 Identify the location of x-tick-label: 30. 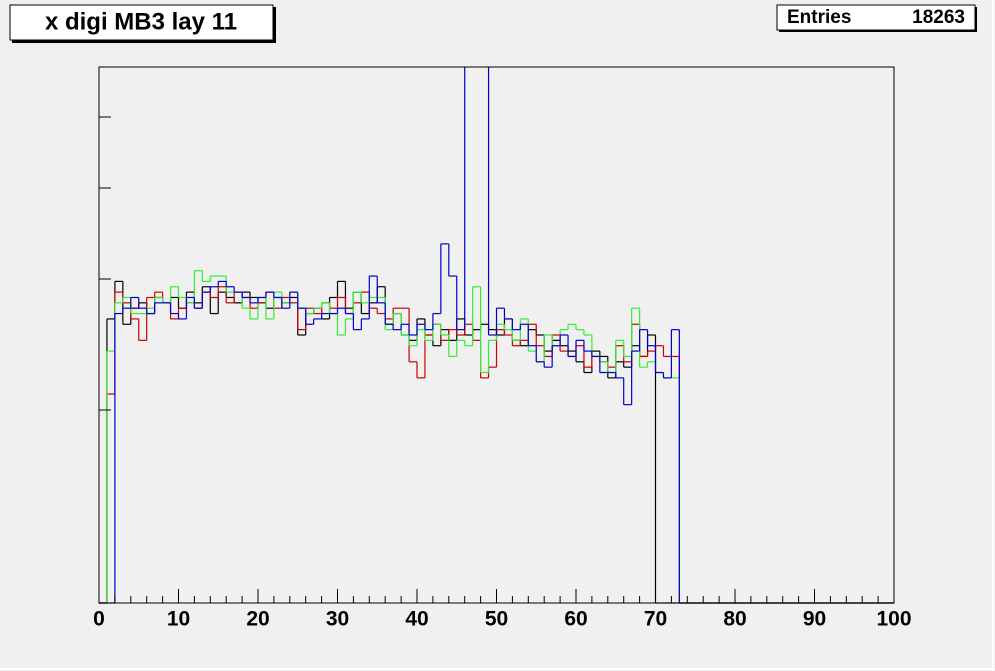
(337, 619).